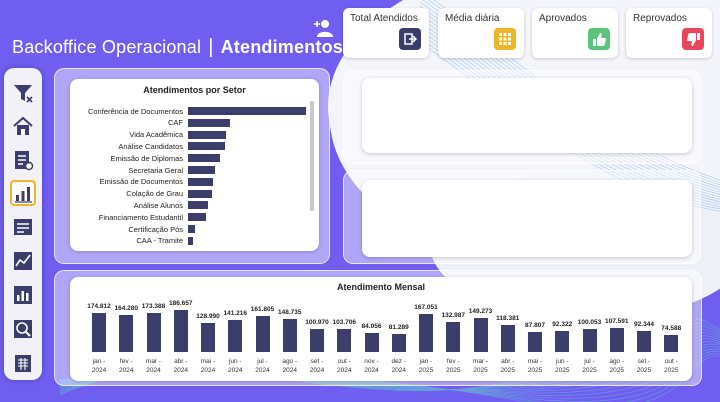 This screenshot has height=402, width=720. What do you see at coordinates (23, 227) in the screenshot?
I see `sidebar-item-table` at bounding box center [23, 227].